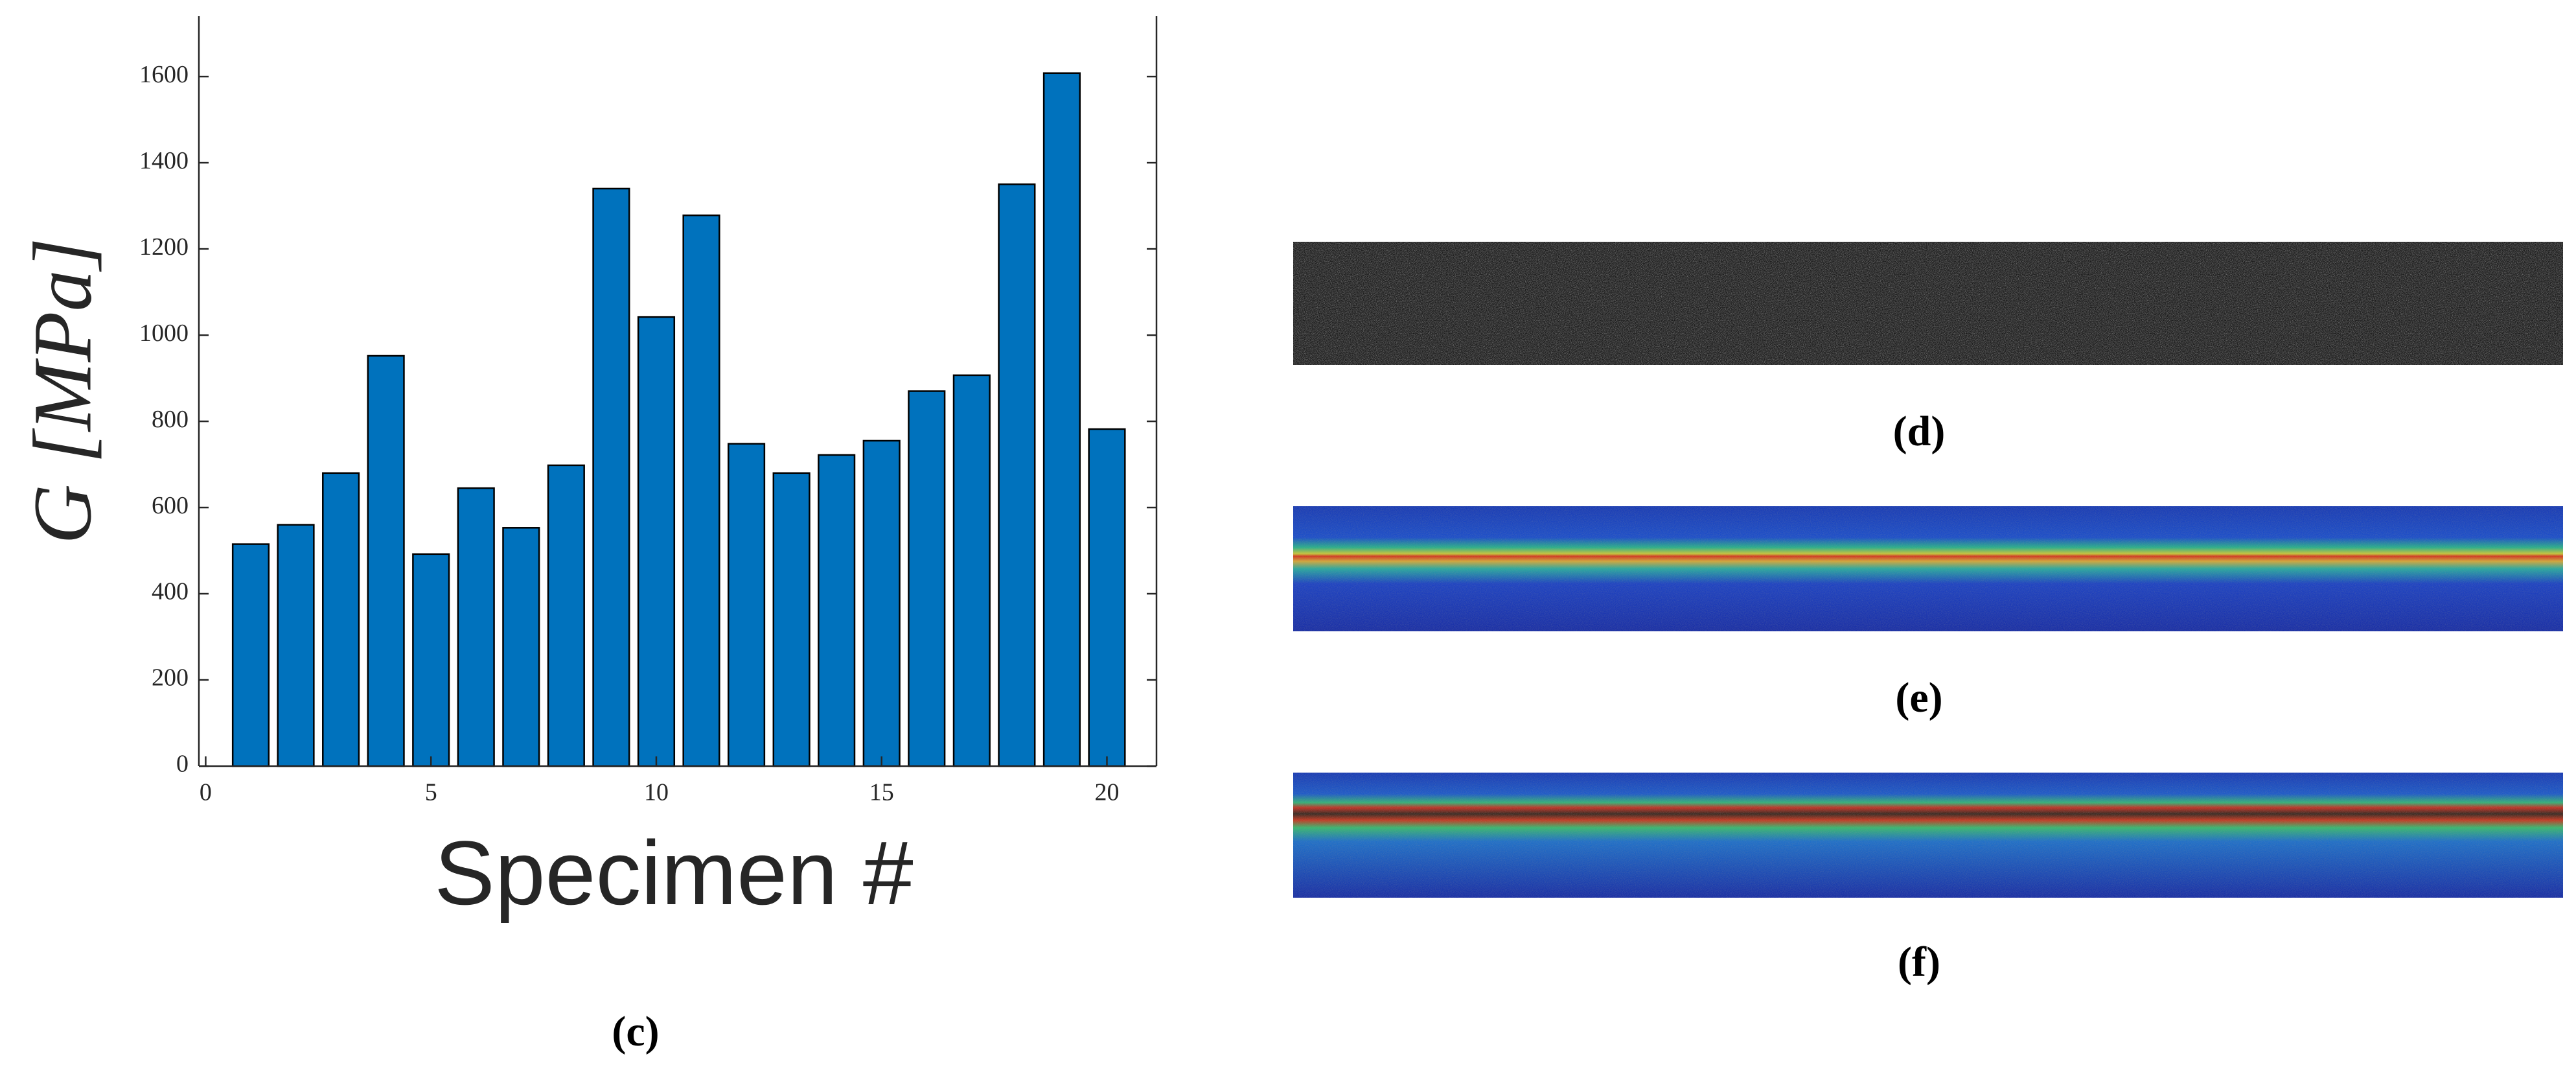 The width and height of the screenshot is (2576, 1074). Describe the element at coordinates (1928, 835) in the screenshot. I see `image-texture-f` at that location.